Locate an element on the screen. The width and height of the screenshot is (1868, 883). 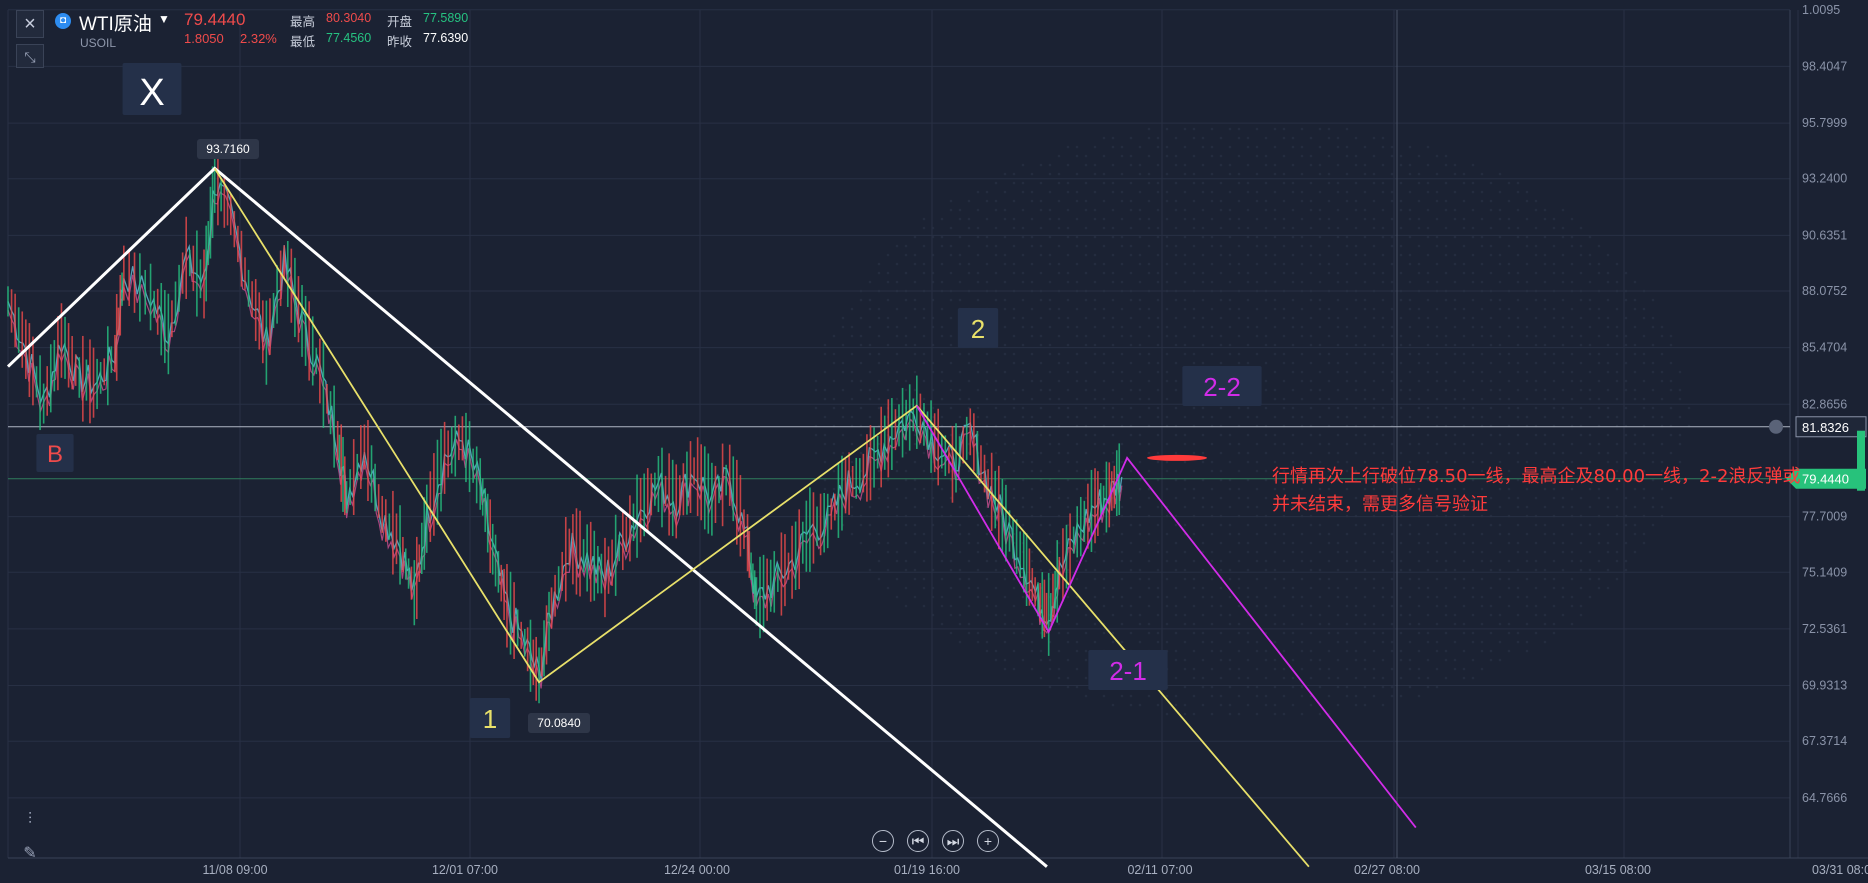
symbol-code: USOIL is located at coordinates (98, 43).